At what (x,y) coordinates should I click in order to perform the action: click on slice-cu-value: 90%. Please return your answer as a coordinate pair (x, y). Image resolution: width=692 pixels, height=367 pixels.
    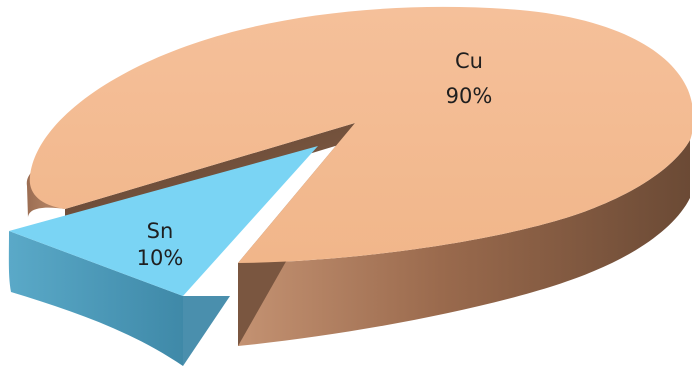
    Looking at the image, I should click on (469, 96).